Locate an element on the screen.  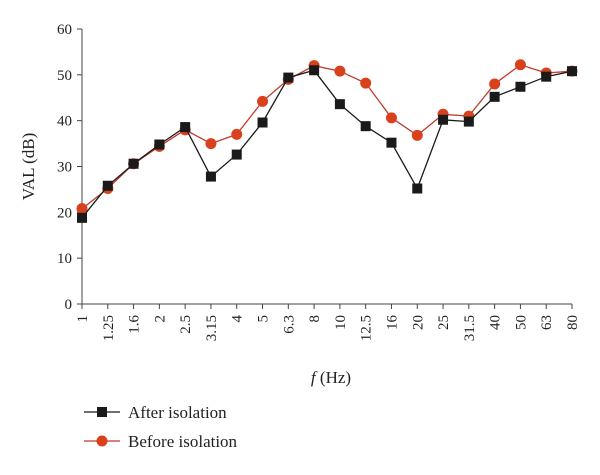
y-tick-label: 40 is located at coordinates (64, 122).